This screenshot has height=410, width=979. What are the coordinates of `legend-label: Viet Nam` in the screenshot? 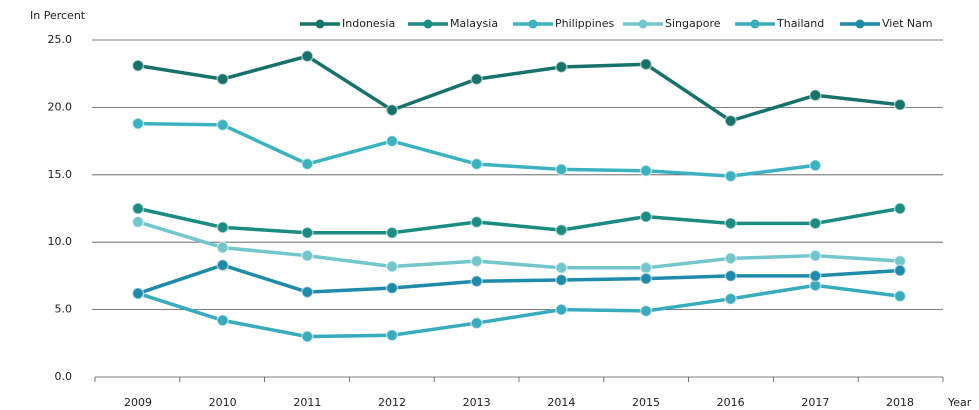 It's located at (907, 23).